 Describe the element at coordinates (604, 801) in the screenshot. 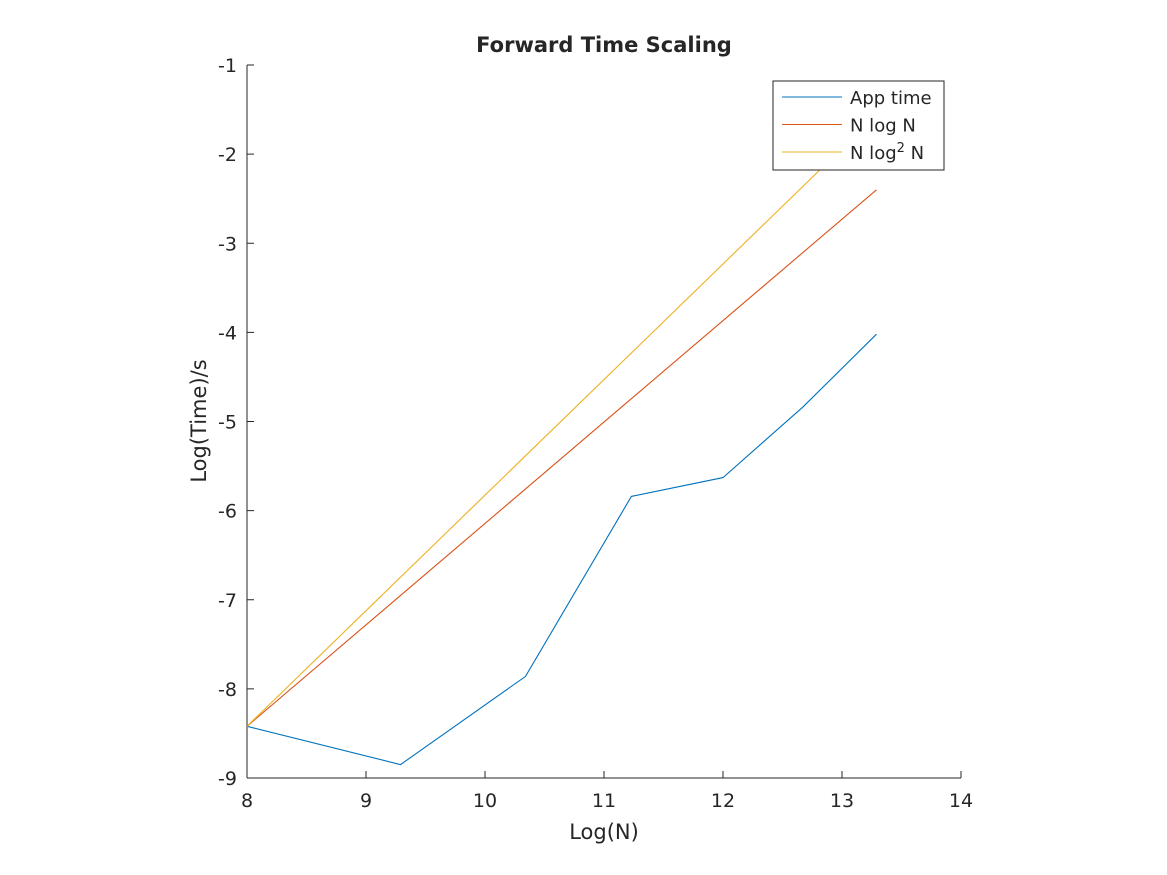

I see `x-tick-label: 11` at that location.